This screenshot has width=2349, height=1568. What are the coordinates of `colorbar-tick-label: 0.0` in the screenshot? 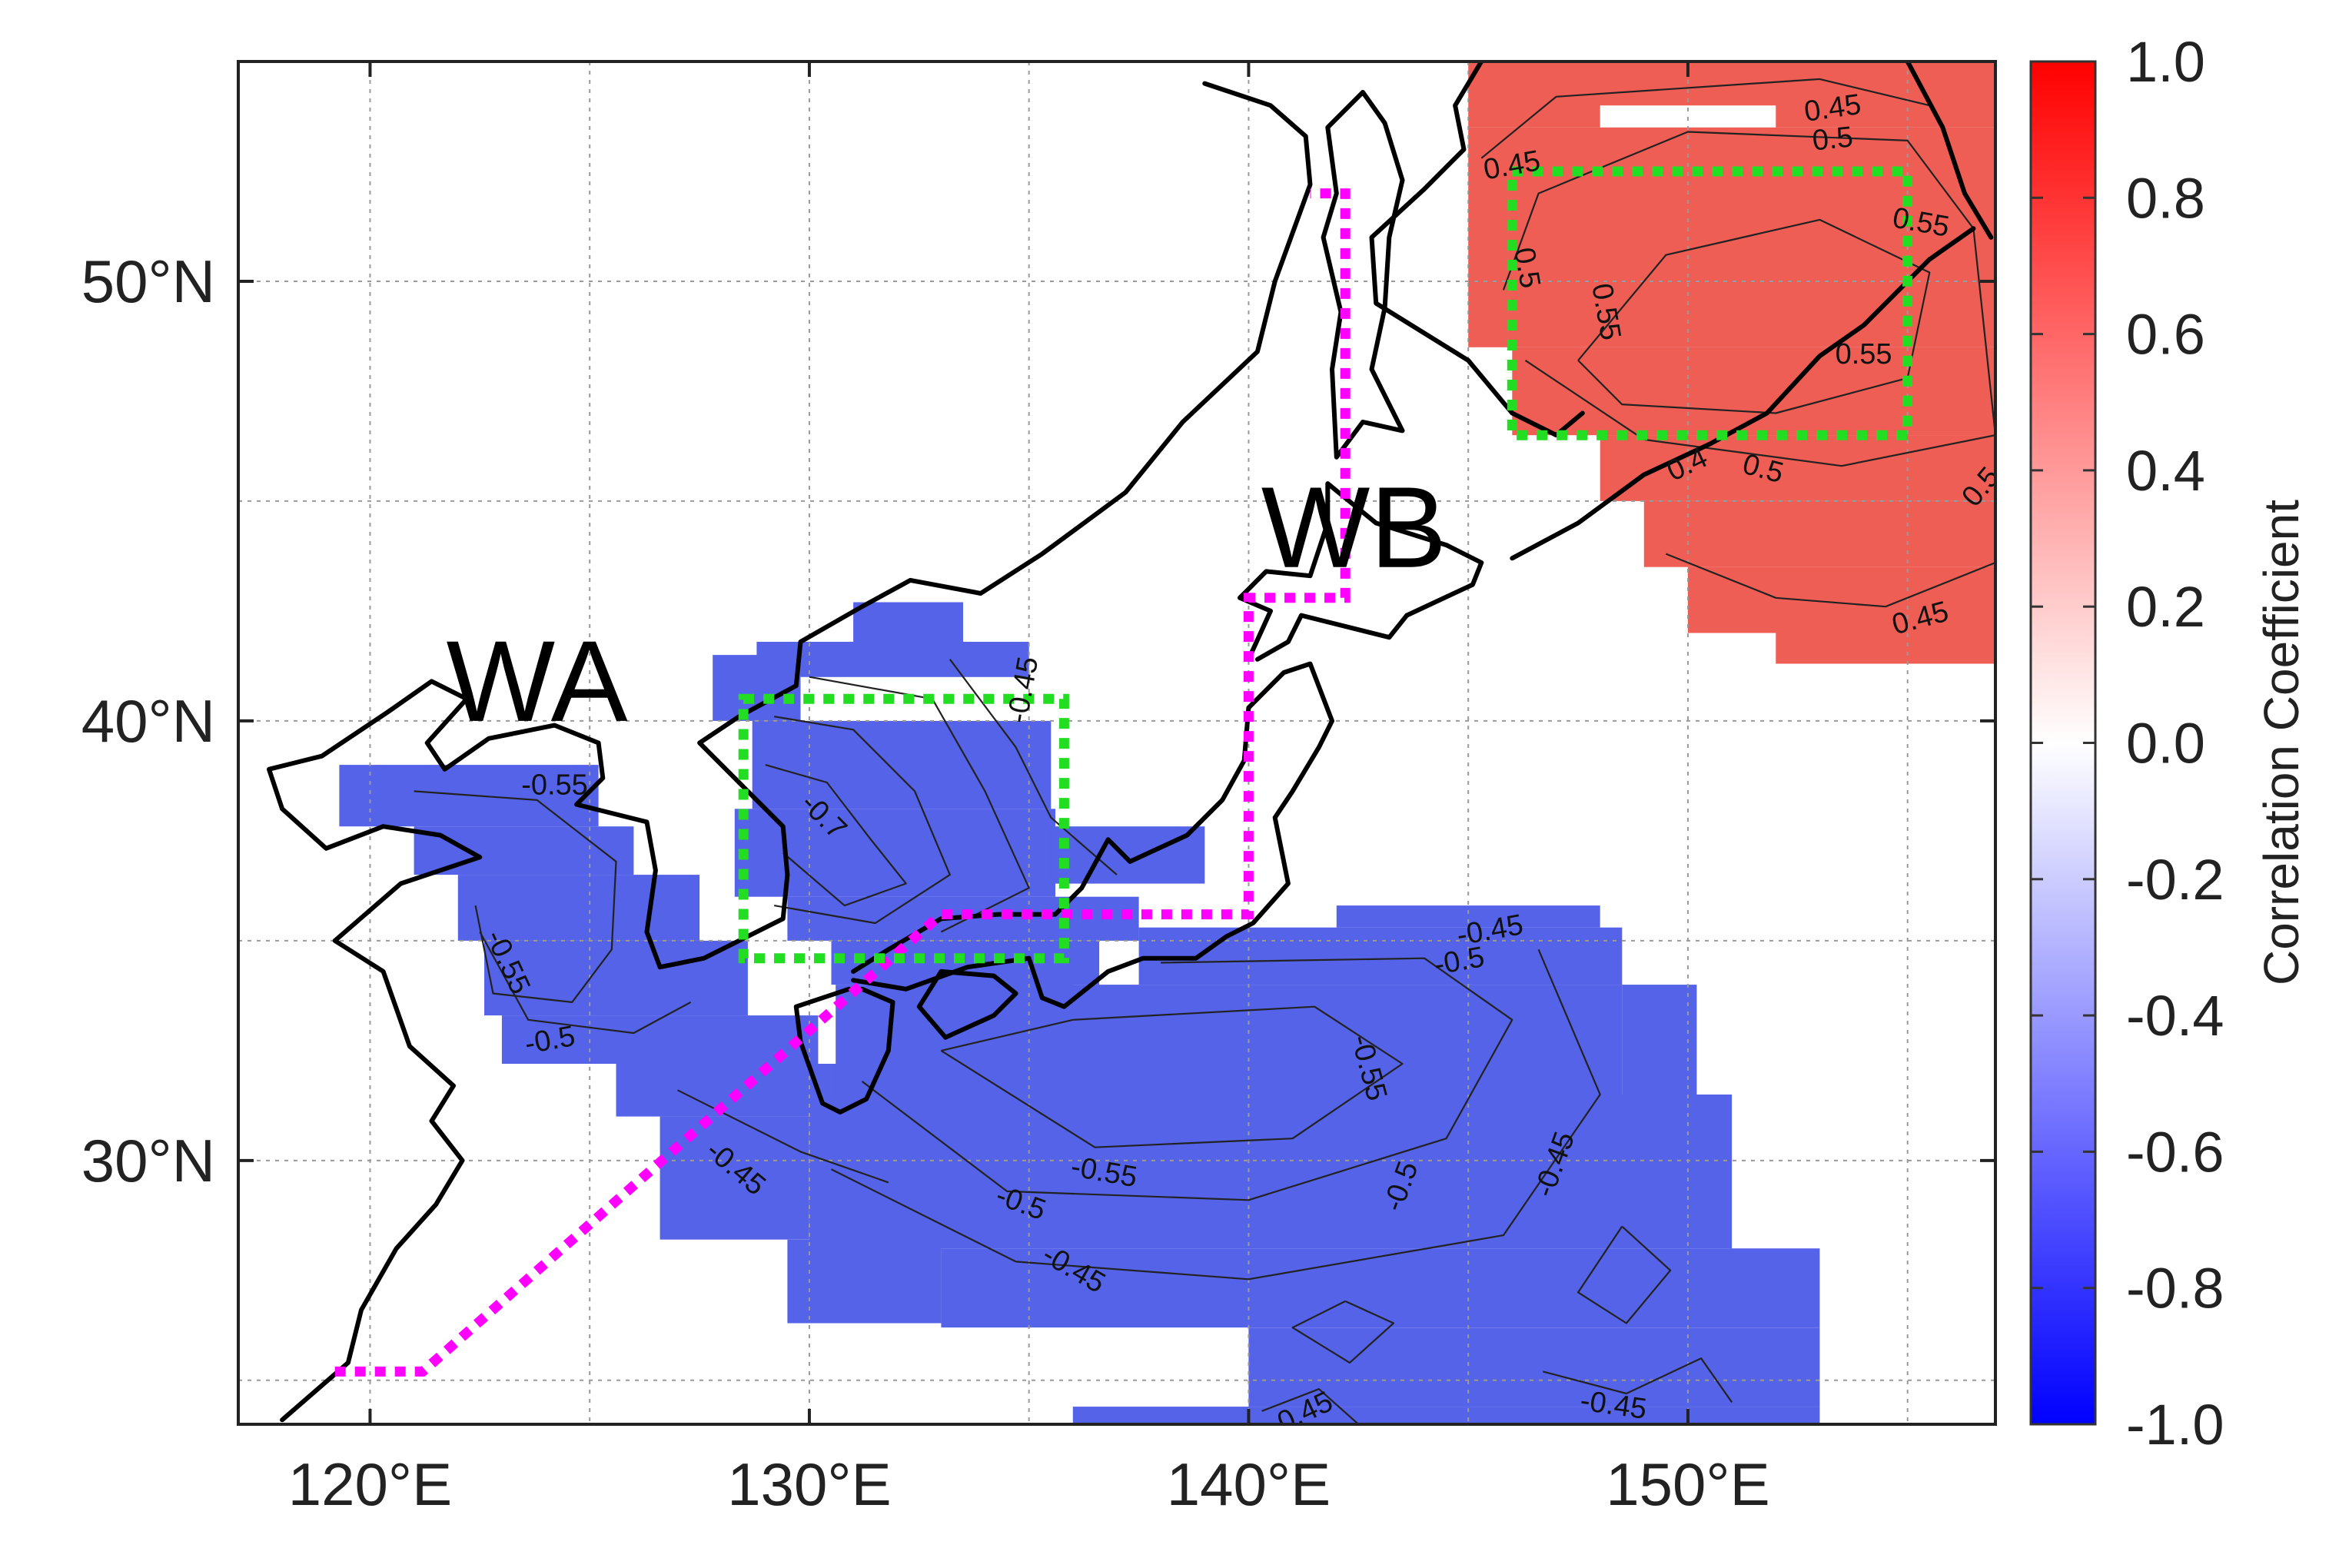 It's located at (2165, 744).